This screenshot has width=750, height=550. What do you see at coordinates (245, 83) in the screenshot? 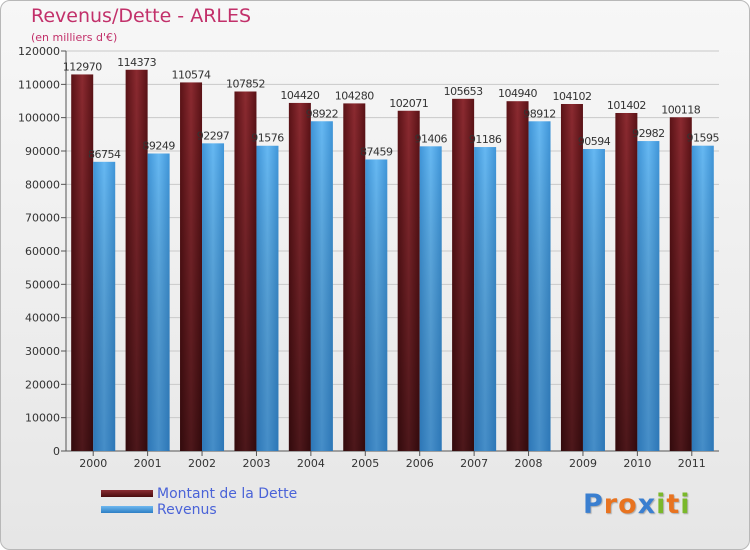
I see `data-label: 107852` at bounding box center [245, 83].